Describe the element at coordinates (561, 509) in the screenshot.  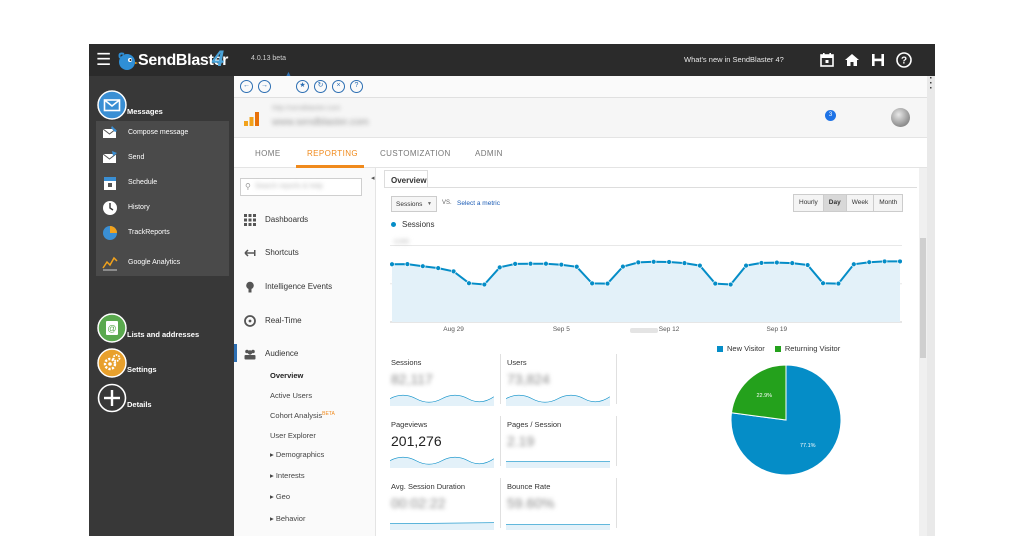
I see `scorecard-bounce-rate: Bounce Rate 59.60%` at that location.